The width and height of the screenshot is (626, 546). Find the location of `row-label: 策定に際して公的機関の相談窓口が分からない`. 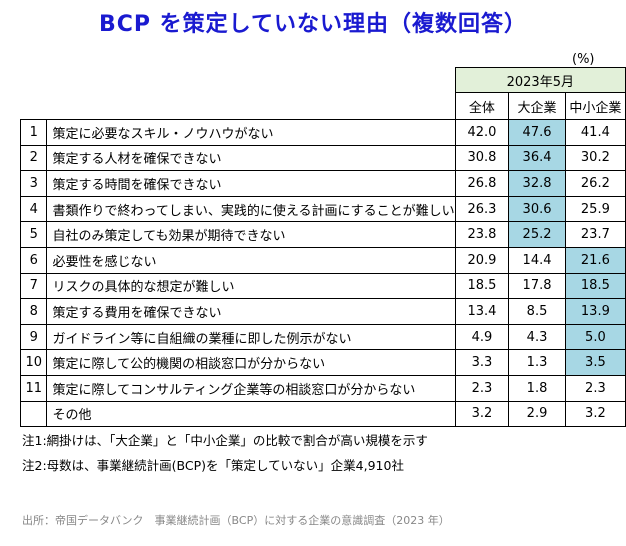

row-label: 策定に際して公的機関の相談窓口が分からない is located at coordinates (251, 362).